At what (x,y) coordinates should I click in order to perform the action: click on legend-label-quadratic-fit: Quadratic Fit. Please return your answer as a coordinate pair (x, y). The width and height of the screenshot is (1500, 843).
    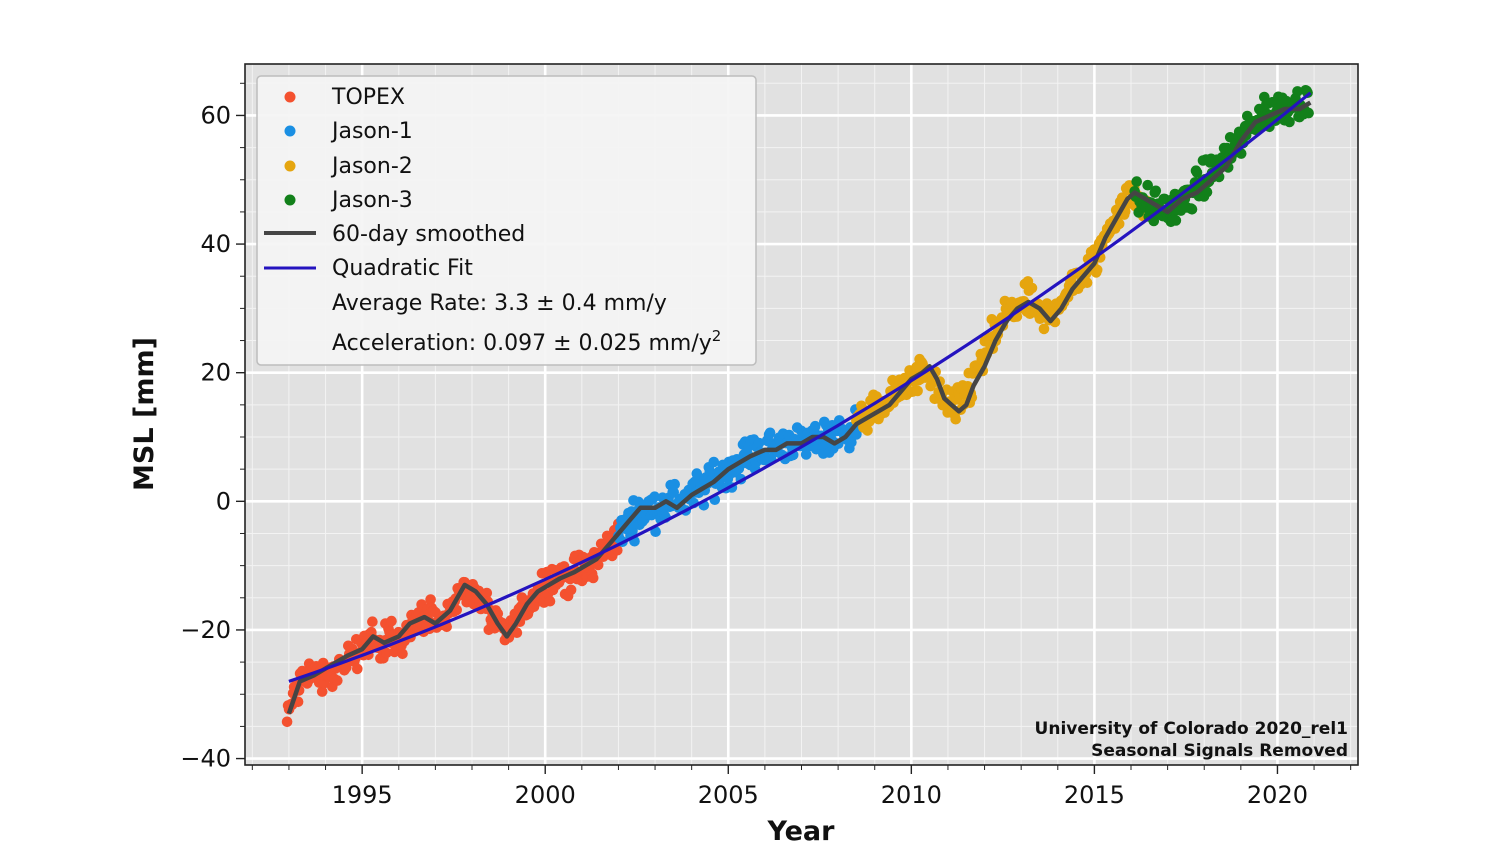
    Looking at the image, I should click on (402, 268).